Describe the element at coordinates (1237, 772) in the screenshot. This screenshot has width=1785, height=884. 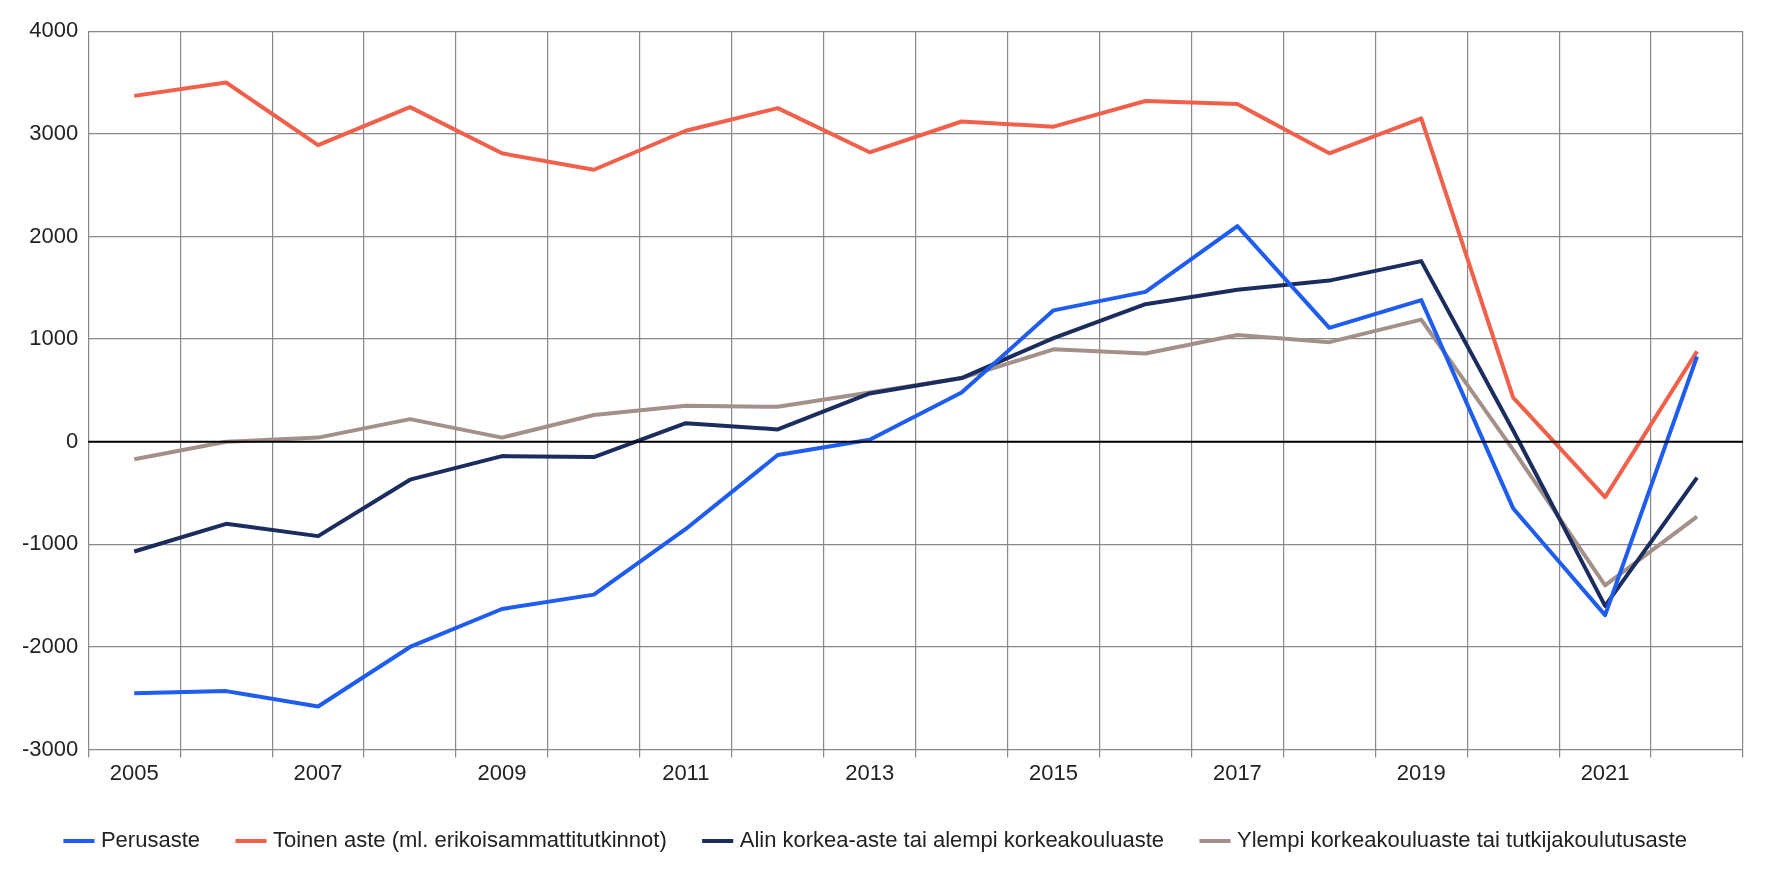
I see `x-tick-label: 2017` at that location.